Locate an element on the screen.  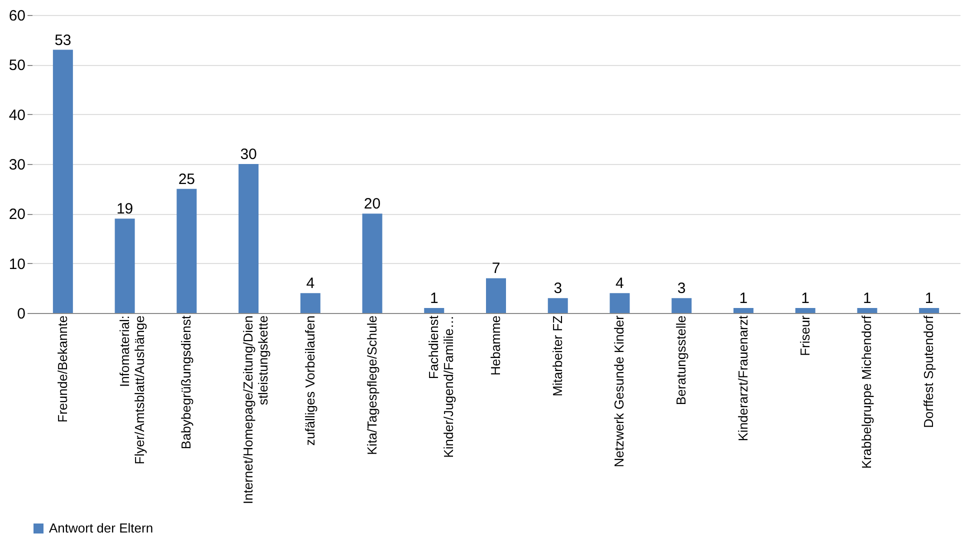
x-tick-label: Mitarbeiter FZ is located at coordinates (557, 355).